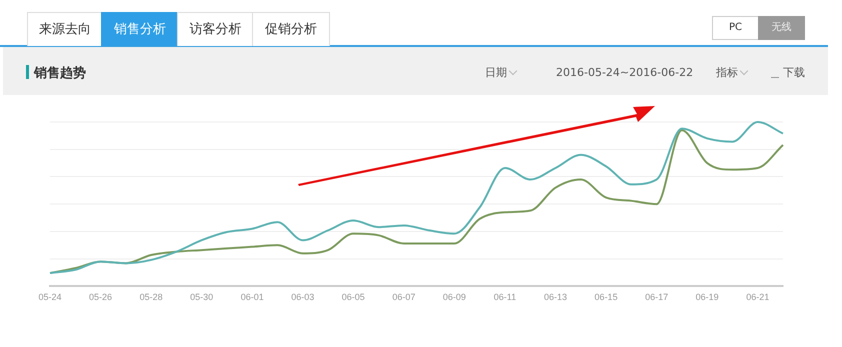 The width and height of the screenshot is (842, 347). What do you see at coordinates (707, 297) in the screenshot?
I see `x-tick-label: 06-19` at bounding box center [707, 297].